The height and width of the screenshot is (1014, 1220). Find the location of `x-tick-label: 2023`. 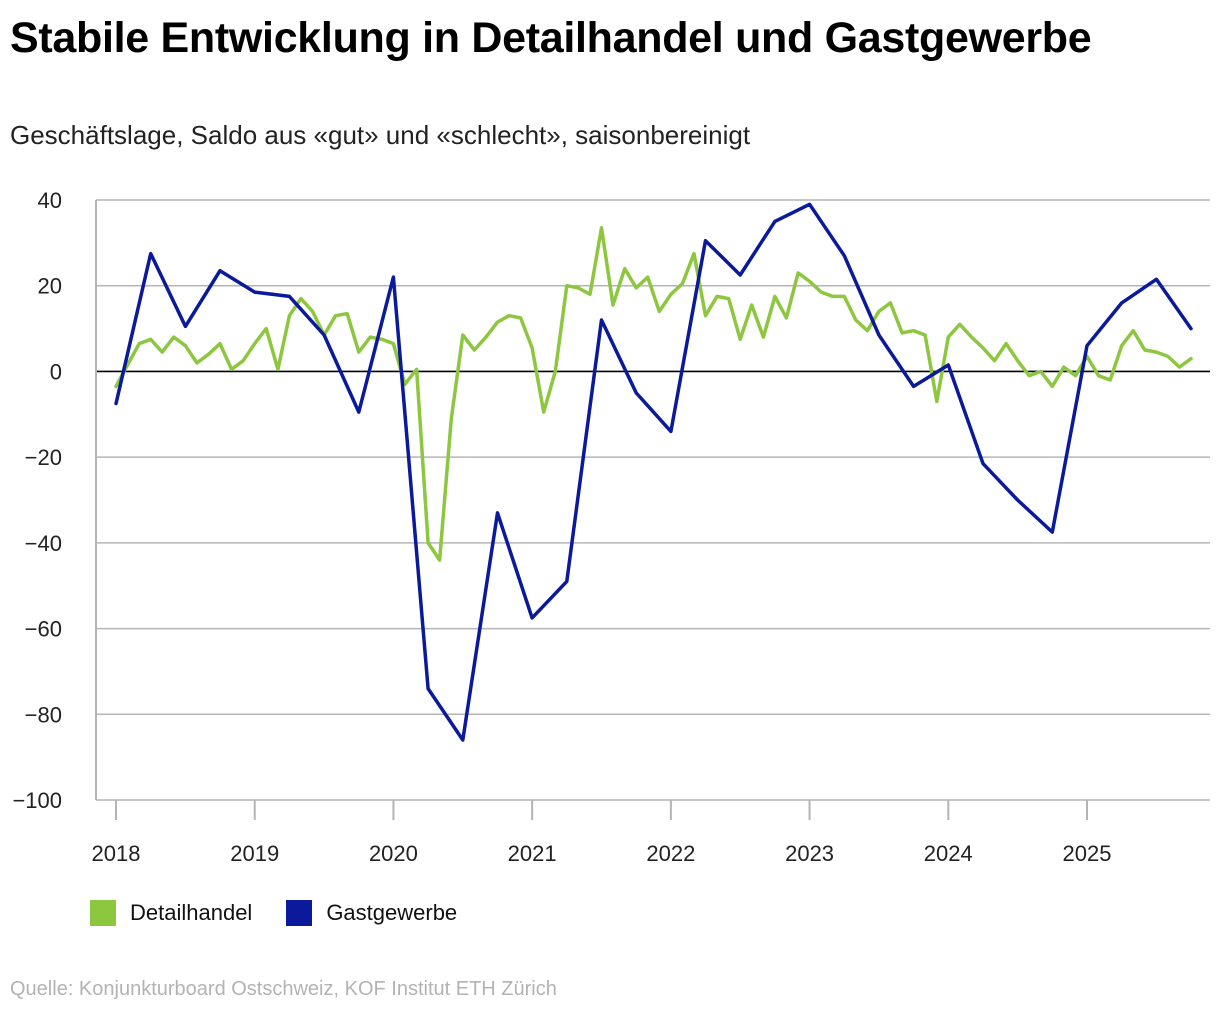

x-tick-label: 2023 is located at coordinates (809, 853).